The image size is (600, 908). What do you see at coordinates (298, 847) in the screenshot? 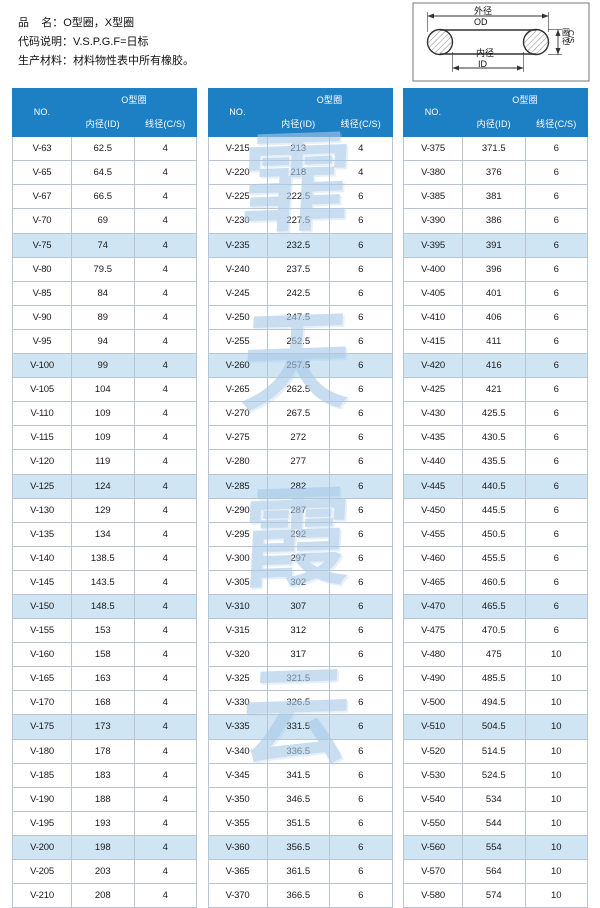
I see `cell-inner-diameter: 356.5` at bounding box center [298, 847].